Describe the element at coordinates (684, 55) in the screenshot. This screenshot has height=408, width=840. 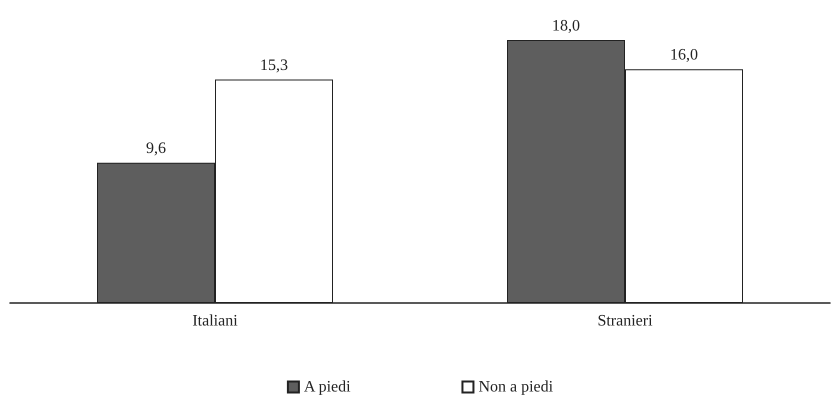
I see `data-label: 16,0` at that location.